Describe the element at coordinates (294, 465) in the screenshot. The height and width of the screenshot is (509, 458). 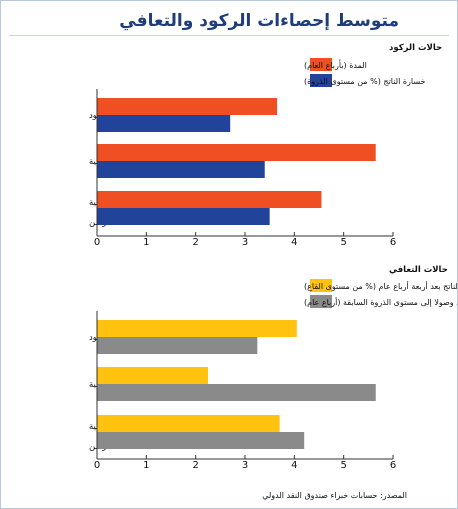
I see `panel-2-x-tick-label-5: 4` at that location.